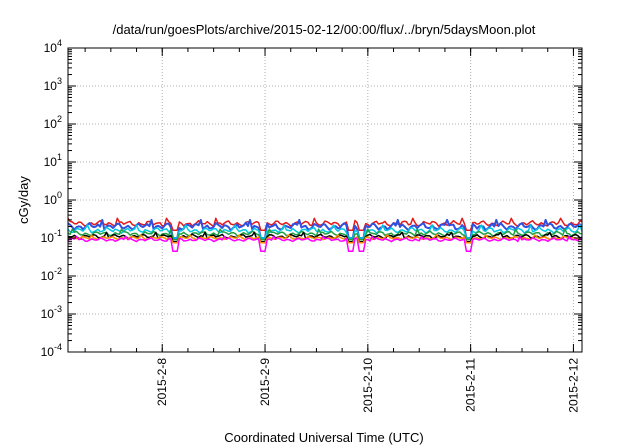 The width and height of the screenshot is (640, 448). What do you see at coordinates (53, 122) in the screenshot?
I see `y-tick-label: 10²` at bounding box center [53, 122].